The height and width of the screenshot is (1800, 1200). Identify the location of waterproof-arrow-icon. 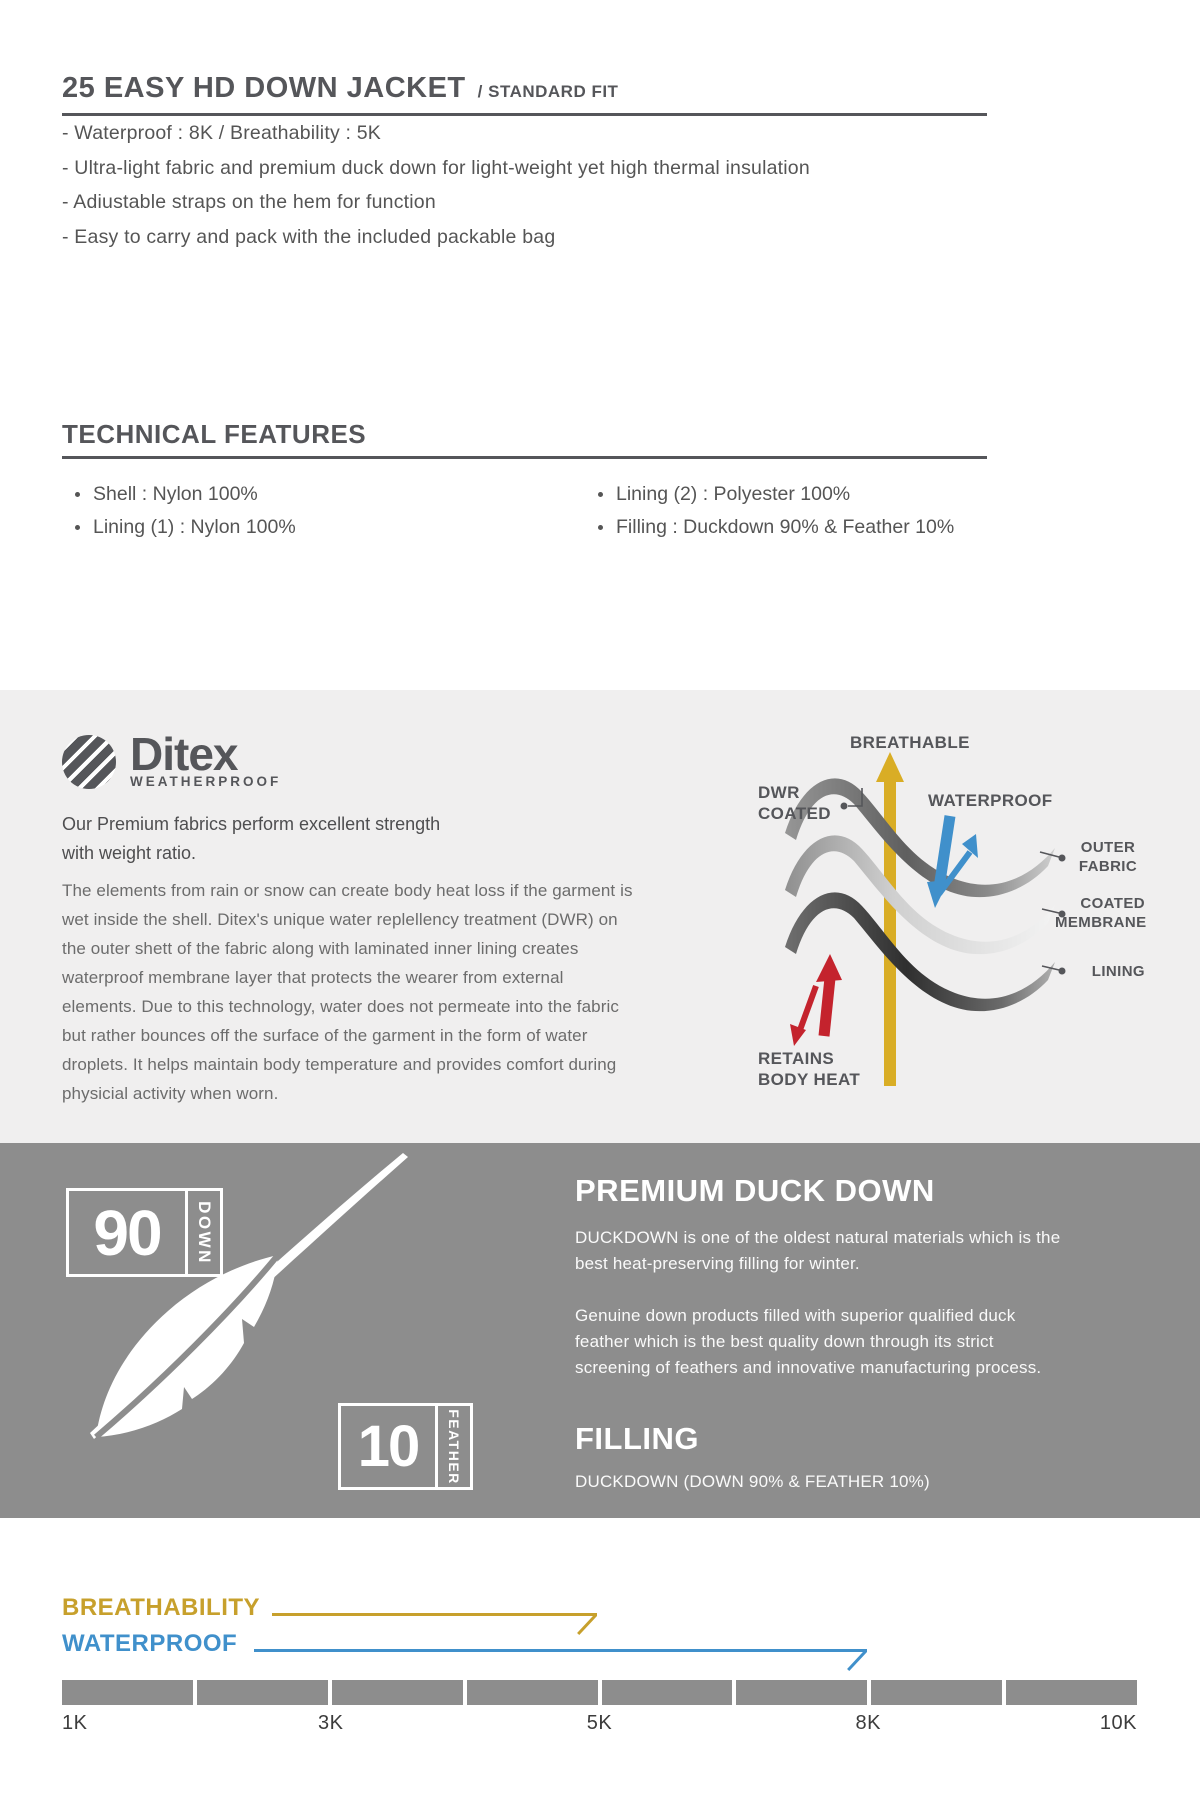
(952, 861).